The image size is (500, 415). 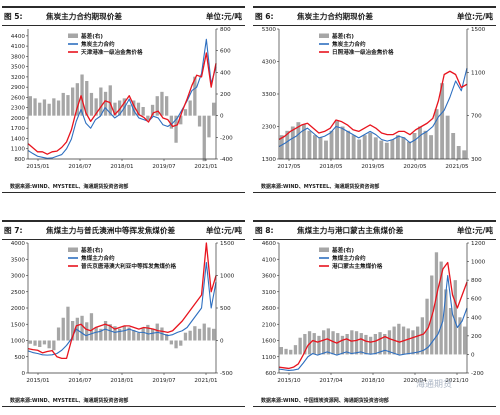 I want to click on left-tick-label: 1000, so click(x=18, y=342).